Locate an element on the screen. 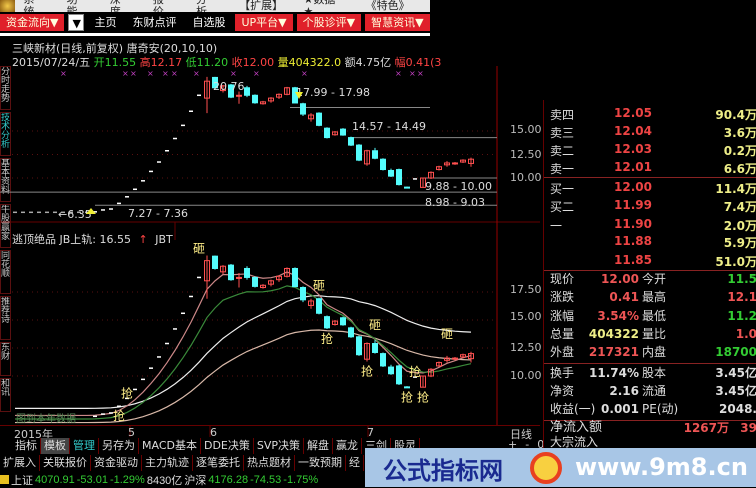 The image size is (756, 488). extension-tab: 关联报价 is located at coordinates (65, 463).